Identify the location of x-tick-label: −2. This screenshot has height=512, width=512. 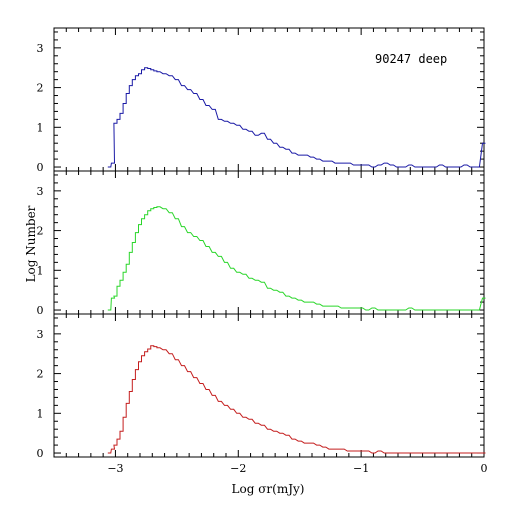
(238, 468).